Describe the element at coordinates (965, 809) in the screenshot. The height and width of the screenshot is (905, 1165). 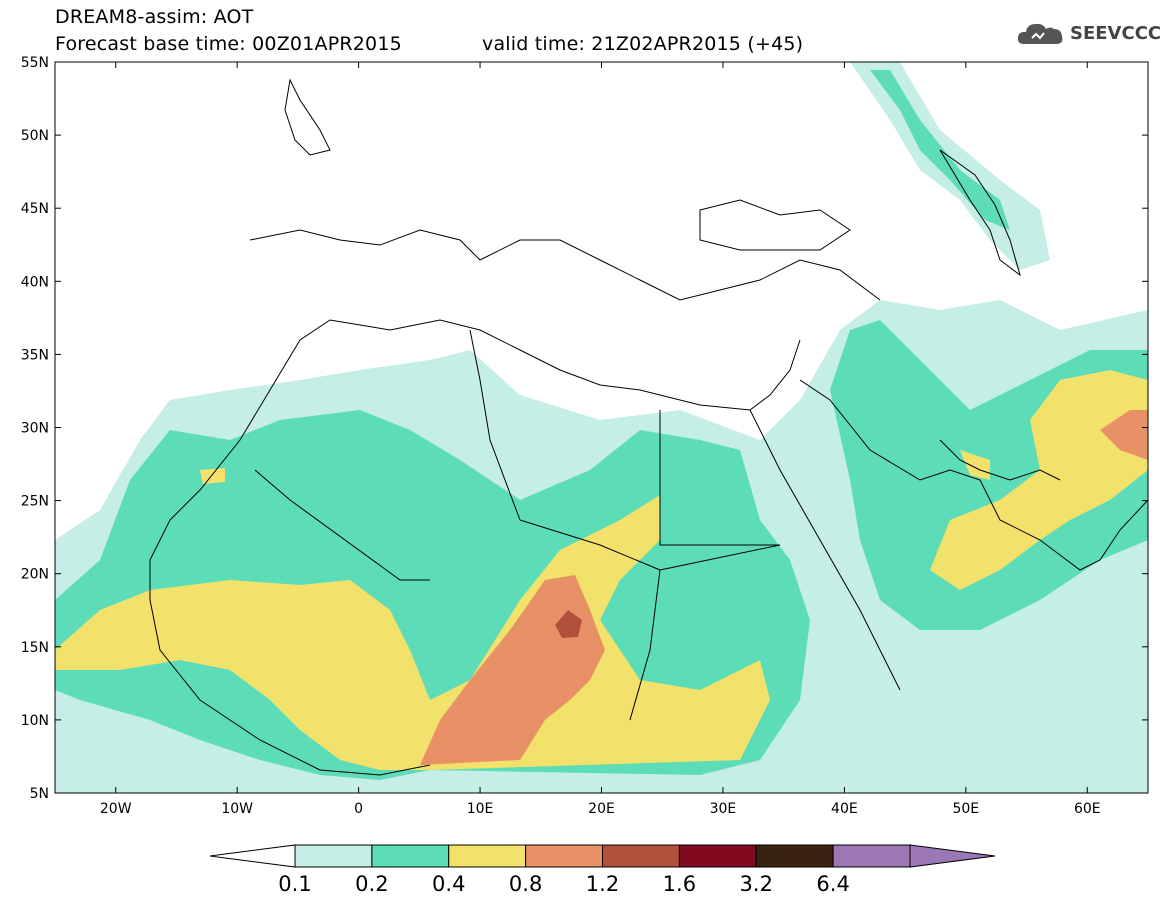
I see `lon-label: 50E` at that location.